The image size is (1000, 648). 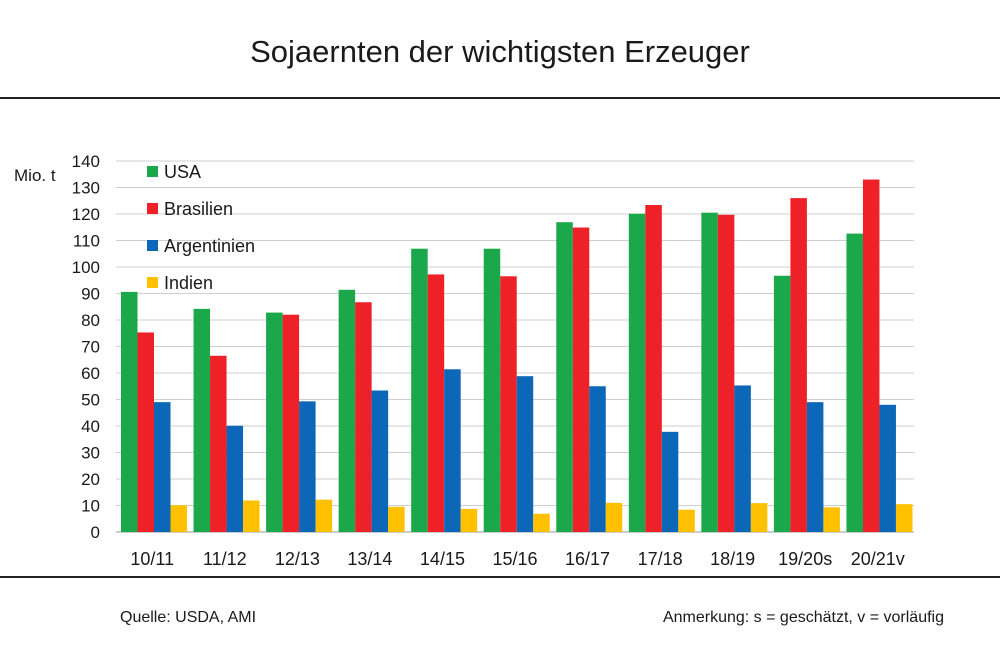 I want to click on bar-usa-10/11, so click(x=129, y=411).